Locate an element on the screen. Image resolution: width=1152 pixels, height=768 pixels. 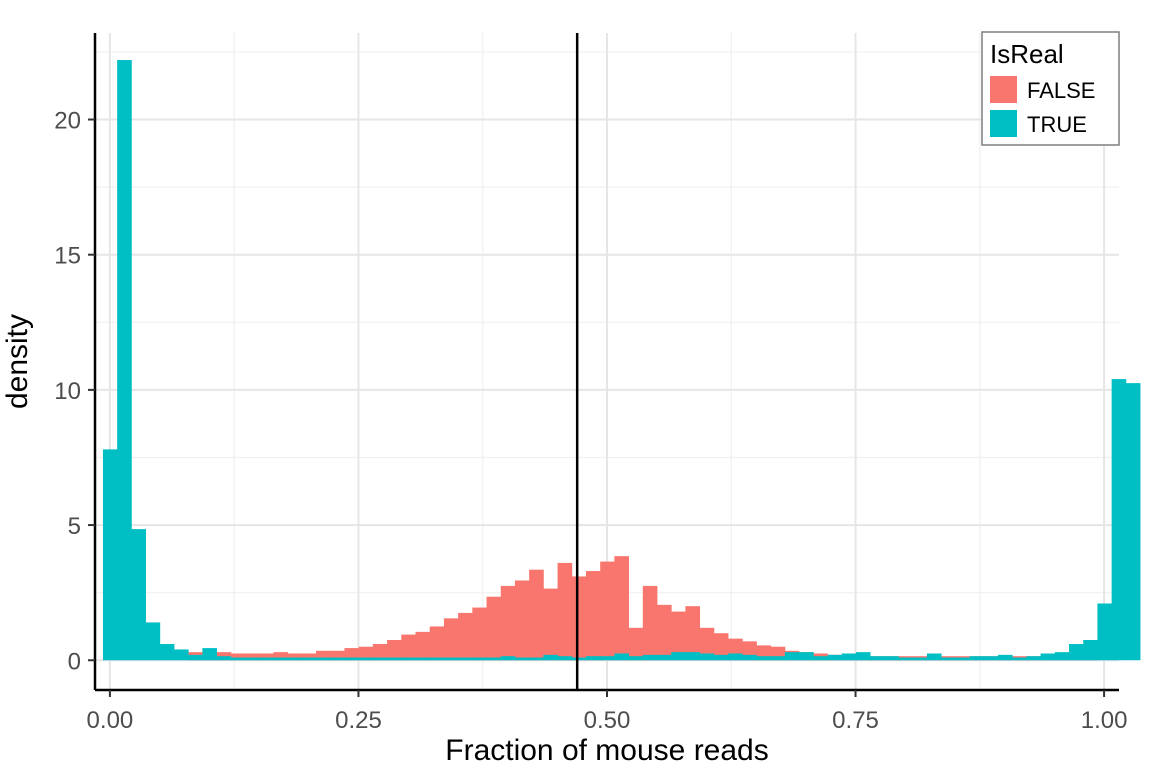
legend: IsReal FALSE TRUE is located at coordinates (1050, 88).